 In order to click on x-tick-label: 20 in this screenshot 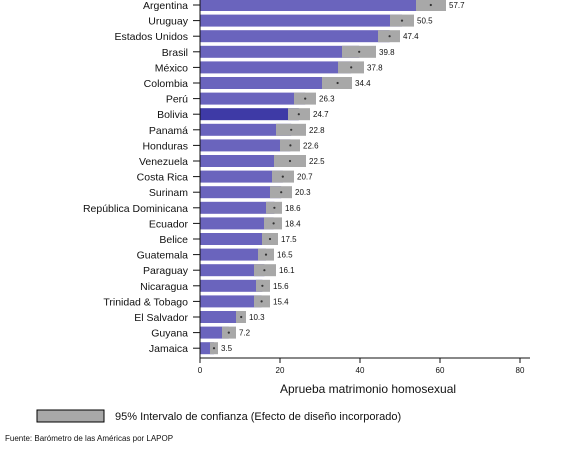, I will do `click(280, 370)`.